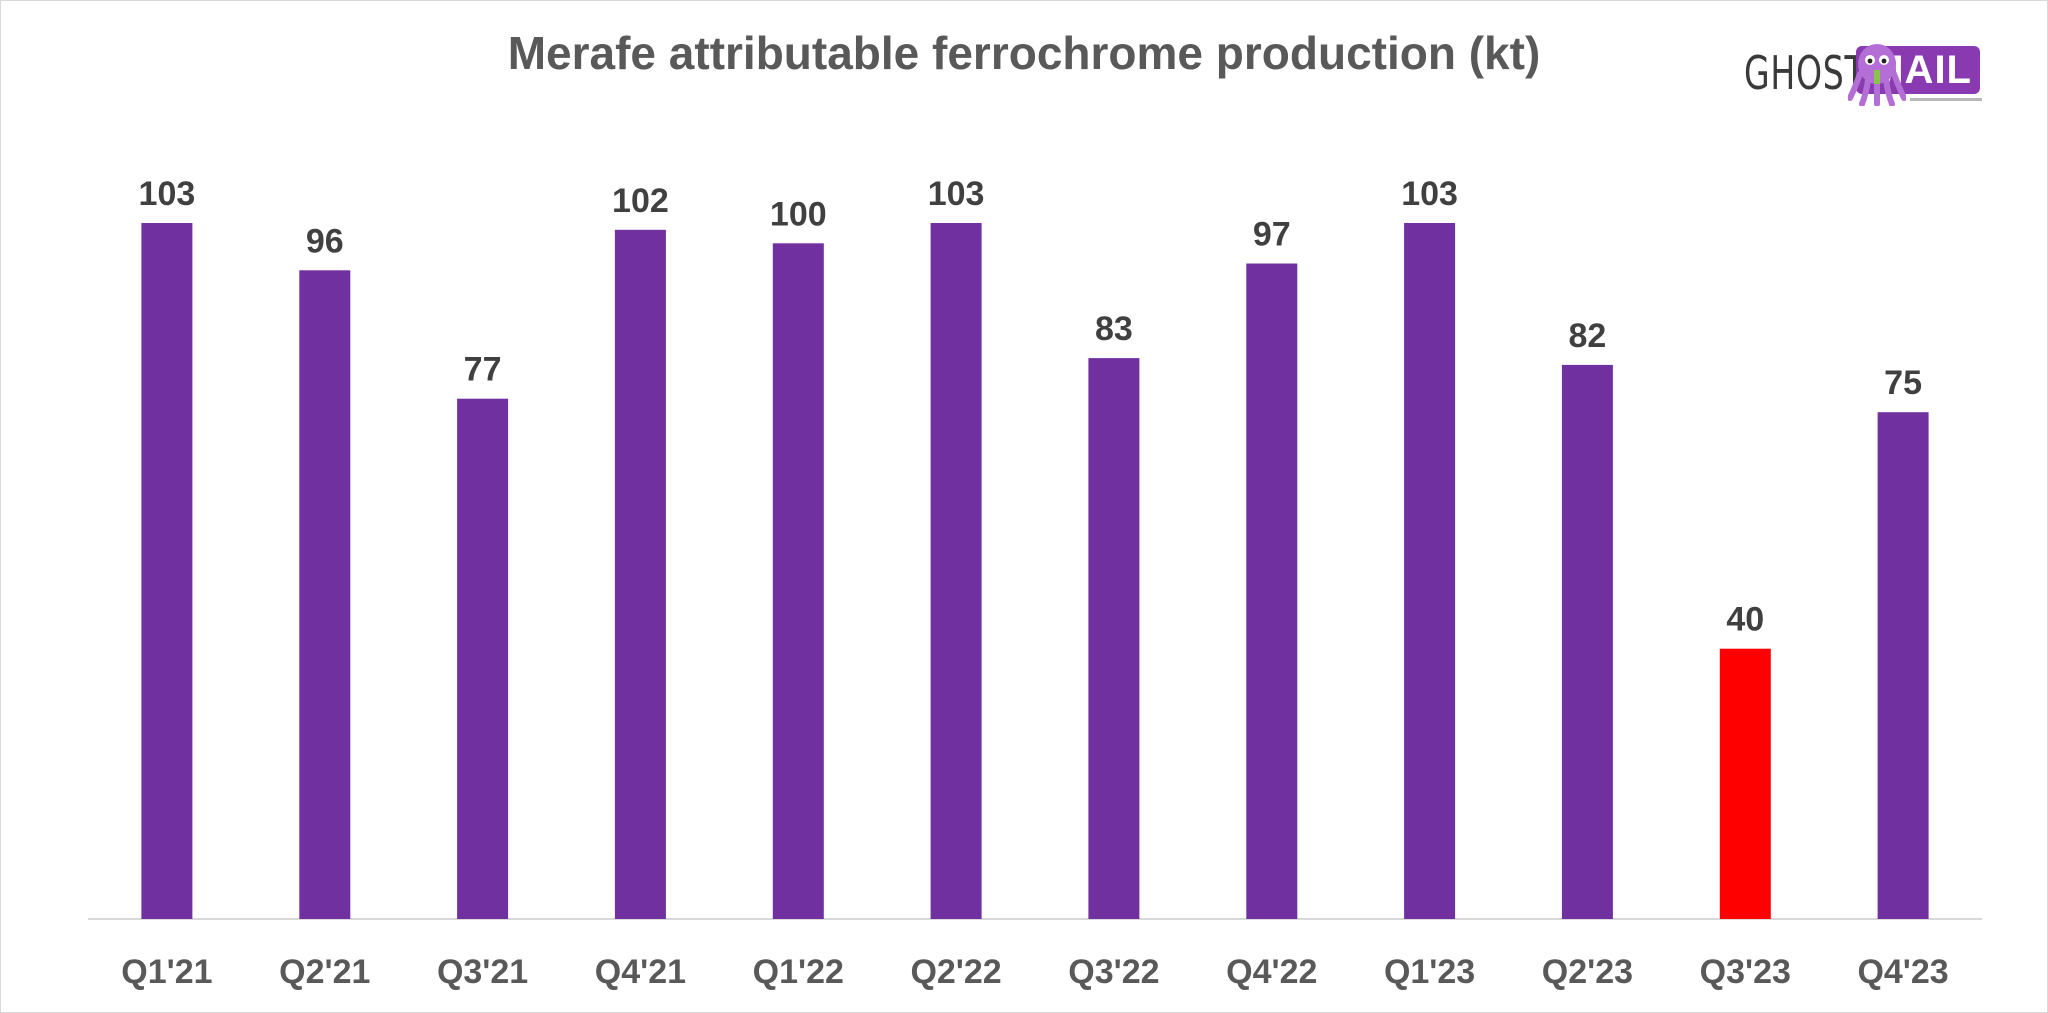 Image resolution: width=2048 pixels, height=1013 pixels. I want to click on logo-ghost-text: GHOST, so click(1805, 73).